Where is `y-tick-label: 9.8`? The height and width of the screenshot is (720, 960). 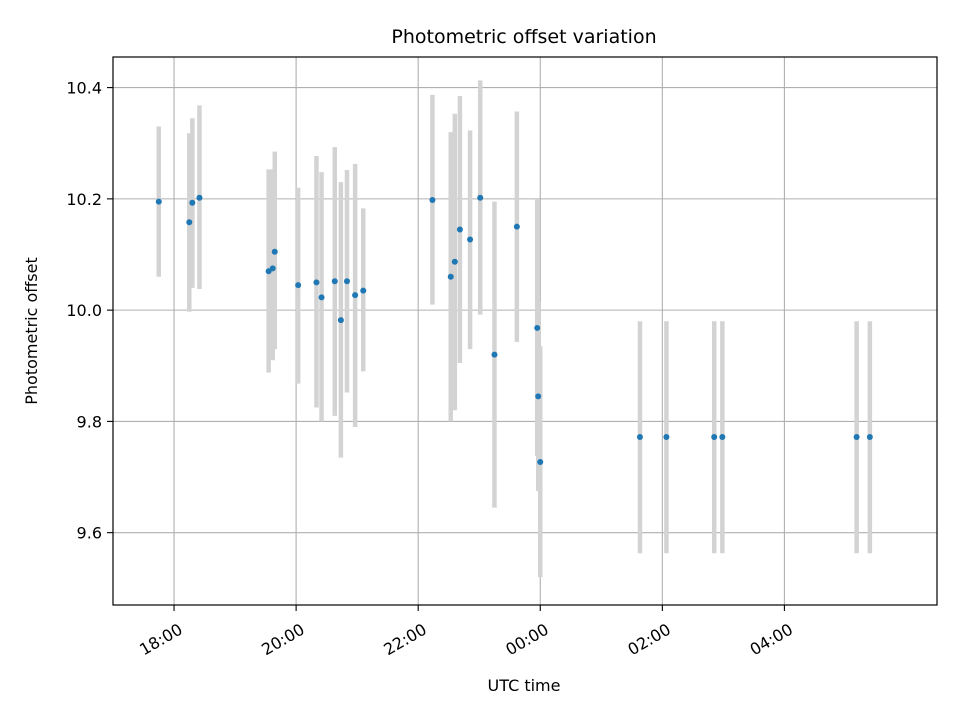
y-tick-label: 9.8 is located at coordinates (89, 421).